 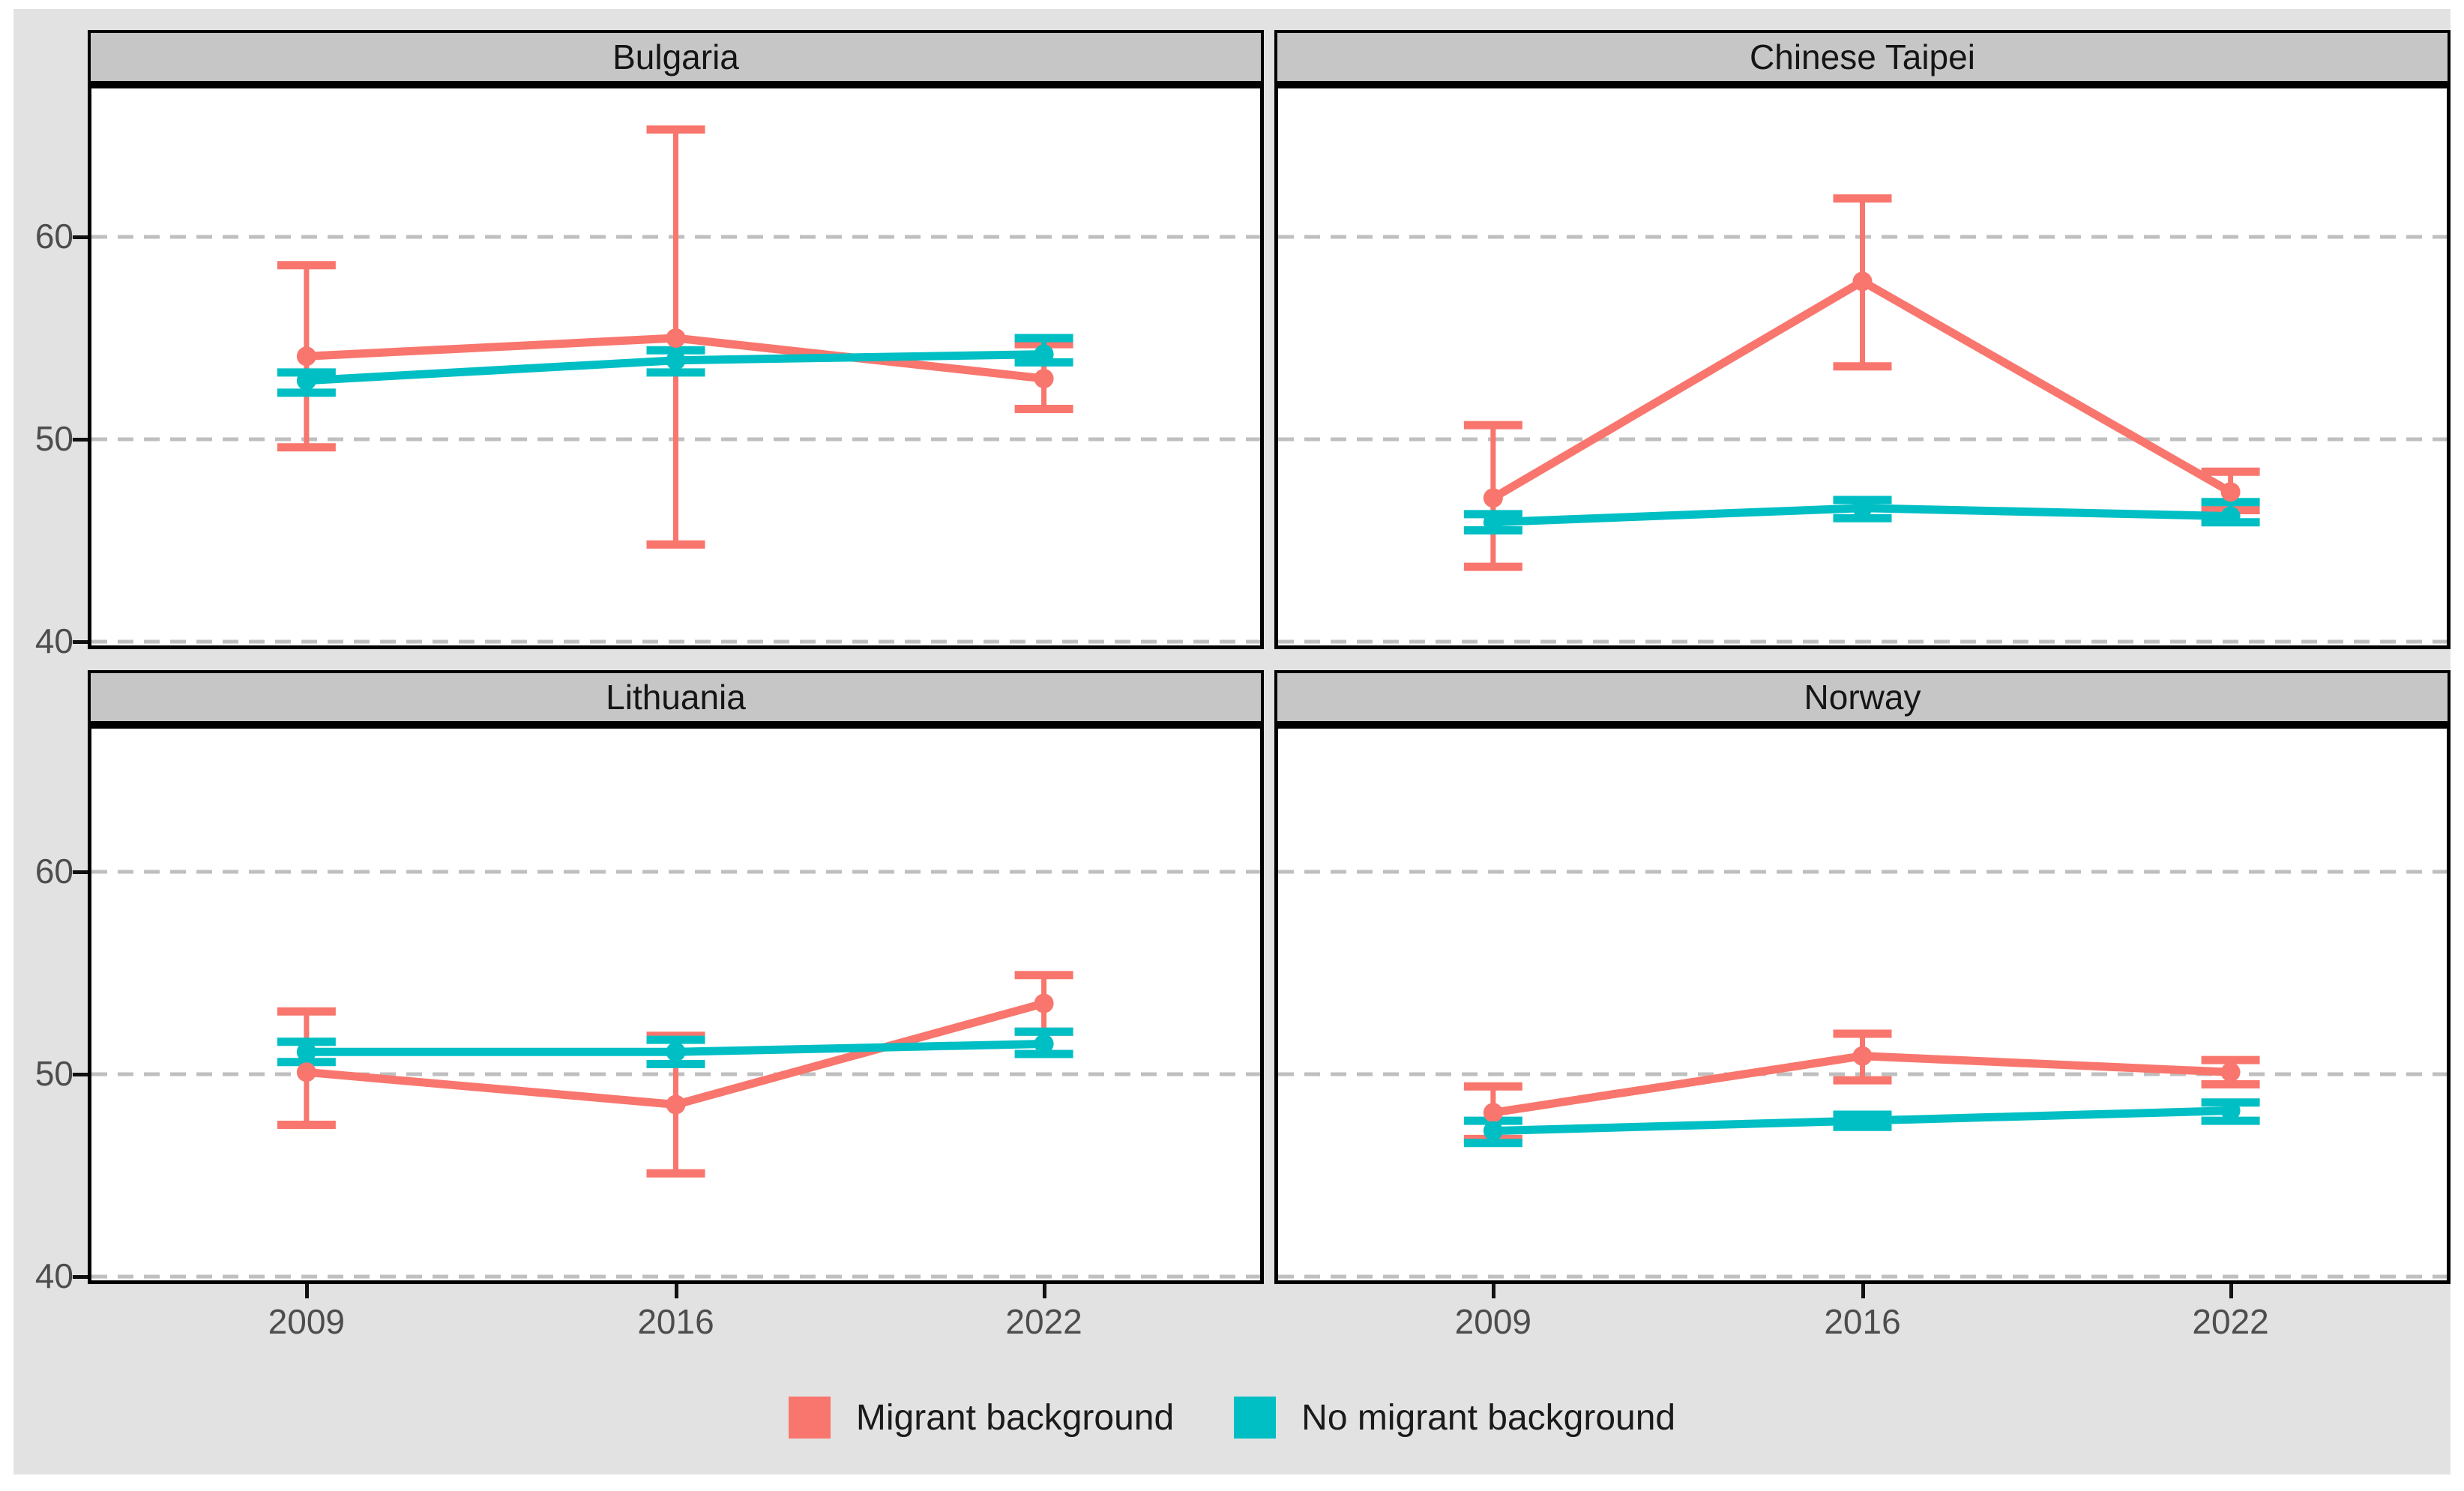 What do you see at coordinates (1015, 1417) in the screenshot?
I see `legend-label: Migrant background` at bounding box center [1015, 1417].